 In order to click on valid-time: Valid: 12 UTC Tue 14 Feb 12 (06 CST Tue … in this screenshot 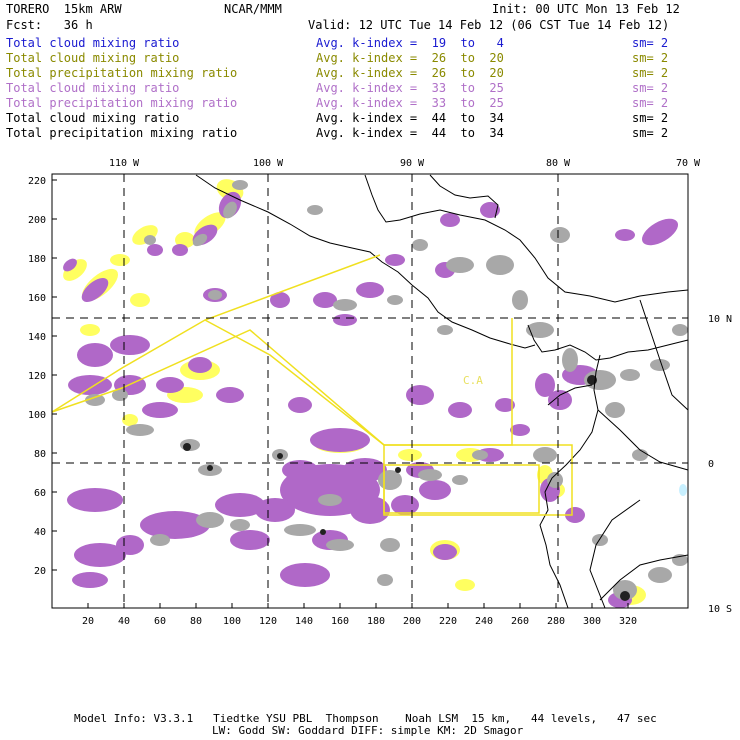, I will do `click(489, 25)`.